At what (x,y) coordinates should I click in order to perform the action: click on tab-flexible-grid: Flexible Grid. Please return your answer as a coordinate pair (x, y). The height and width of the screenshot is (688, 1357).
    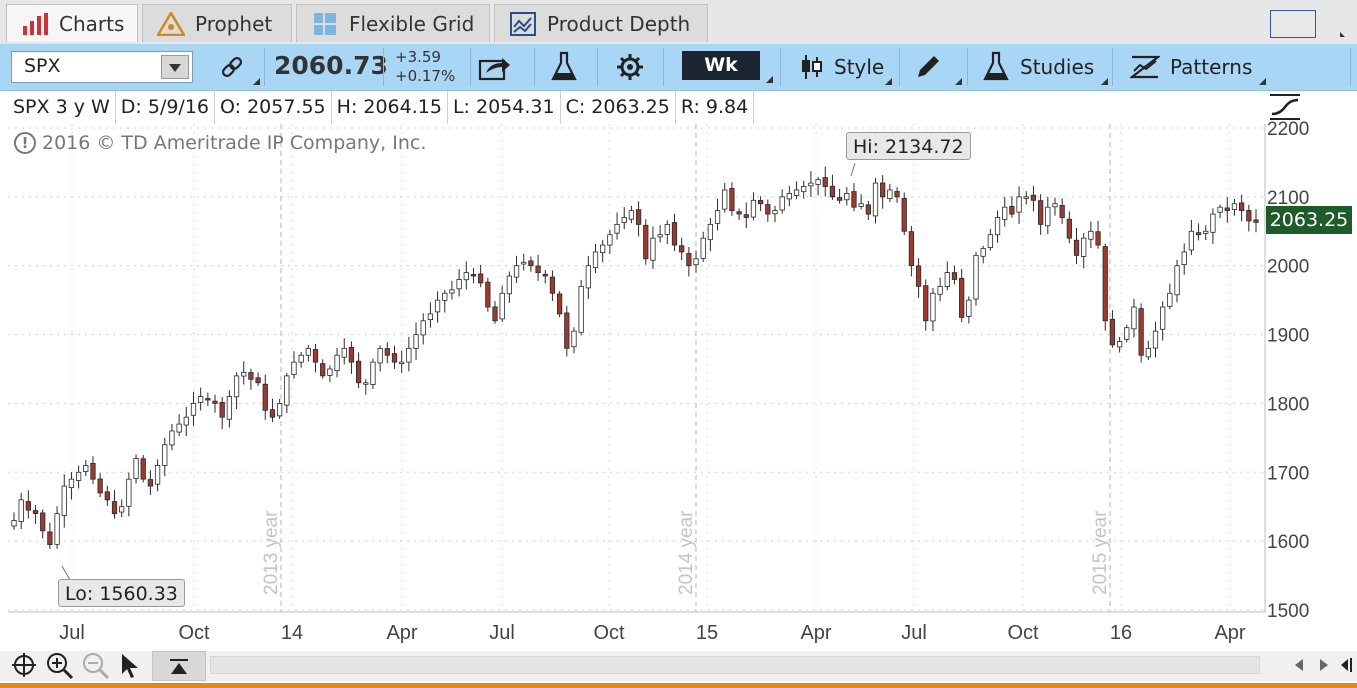
    Looking at the image, I should click on (393, 23).